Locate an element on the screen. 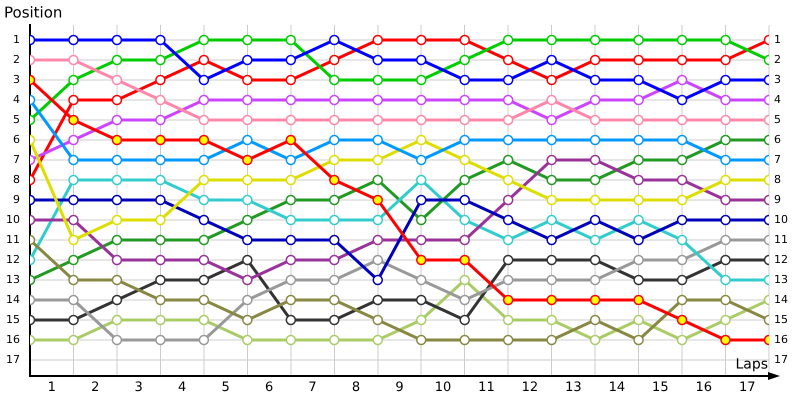  y2-tick-label: 13 is located at coordinates (781, 279).